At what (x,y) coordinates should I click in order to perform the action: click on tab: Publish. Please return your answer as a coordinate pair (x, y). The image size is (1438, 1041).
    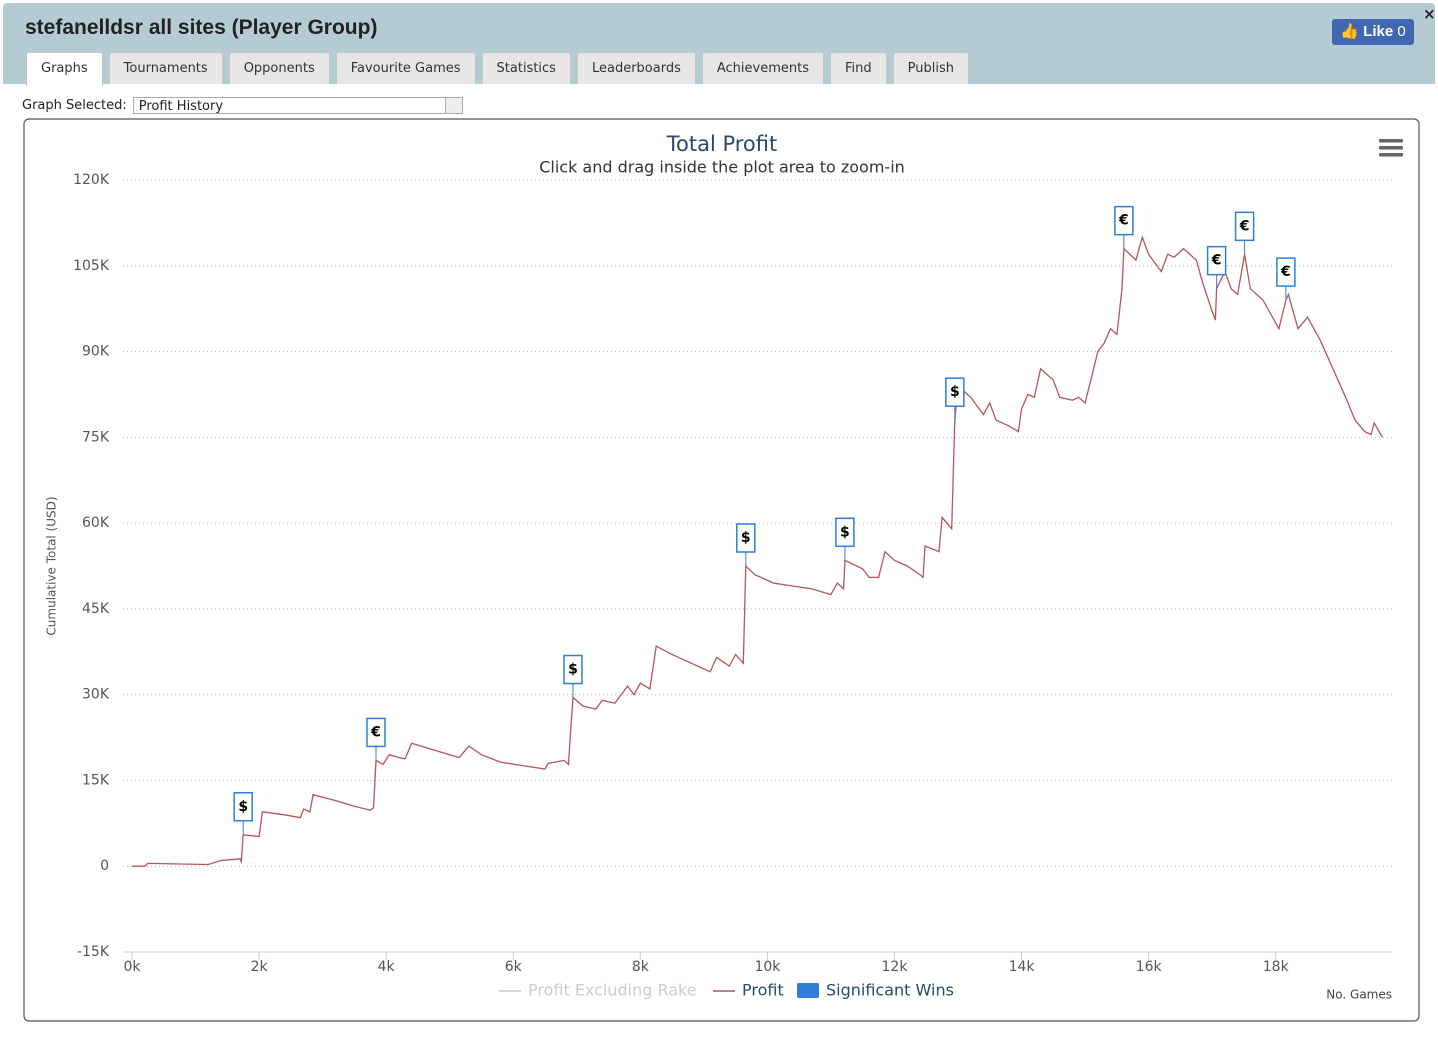
    Looking at the image, I should click on (930, 68).